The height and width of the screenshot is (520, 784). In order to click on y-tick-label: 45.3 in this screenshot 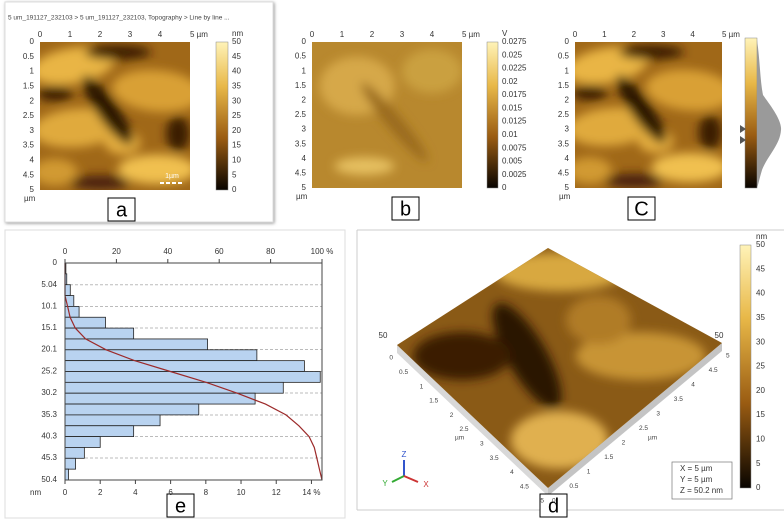, I will do `click(49, 457)`.